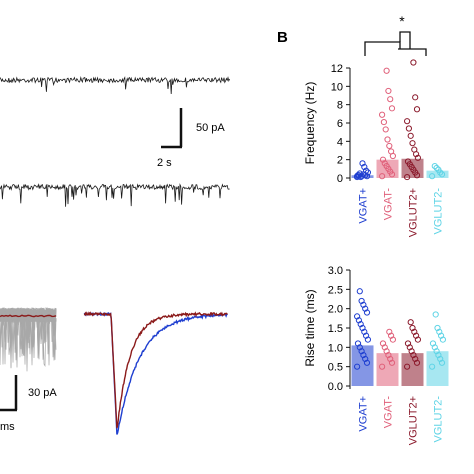 Image resolution: width=474 pixels, height=474 pixels. I want to click on bar-vglut2-neg, so click(437, 174).